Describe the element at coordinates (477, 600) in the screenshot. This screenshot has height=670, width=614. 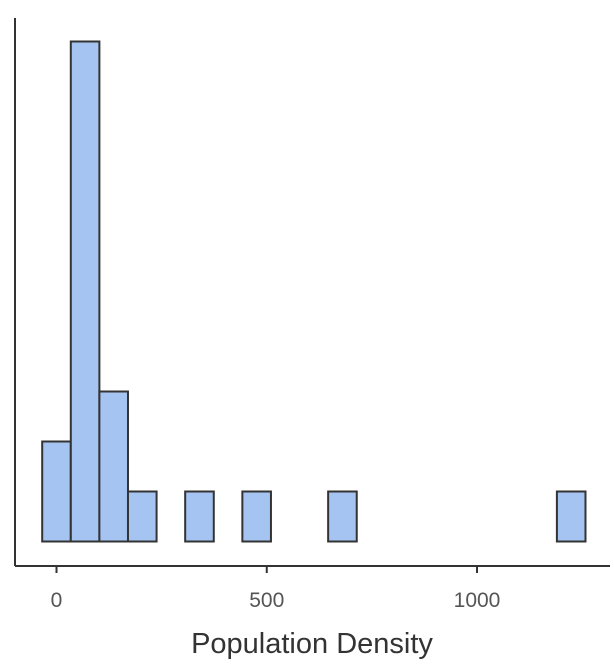
I see `x-tick-label: 1000` at that location.